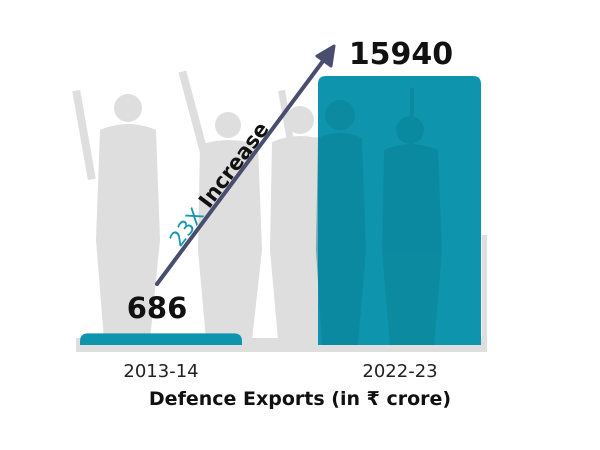 This screenshot has height=450, width=600. Describe the element at coordinates (399, 371) in the screenshot. I see `x-tick-label-1: 2022-23` at that location.